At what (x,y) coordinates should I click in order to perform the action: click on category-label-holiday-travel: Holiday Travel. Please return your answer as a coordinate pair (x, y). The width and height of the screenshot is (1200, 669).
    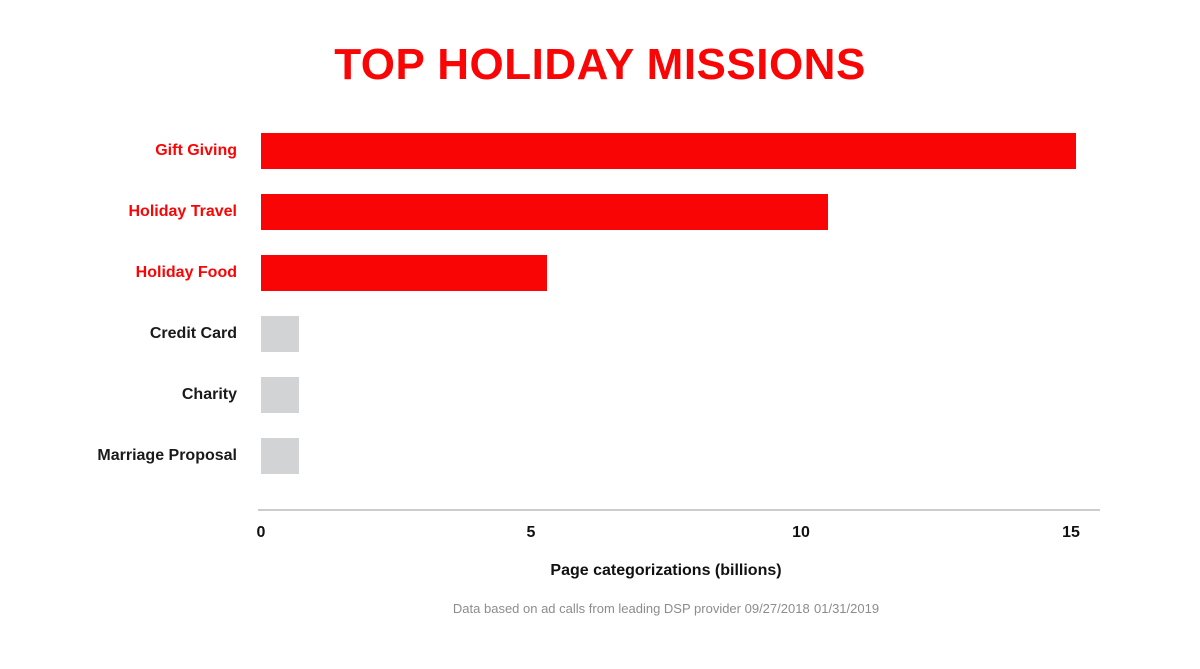
    Looking at the image, I should click on (183, 211).